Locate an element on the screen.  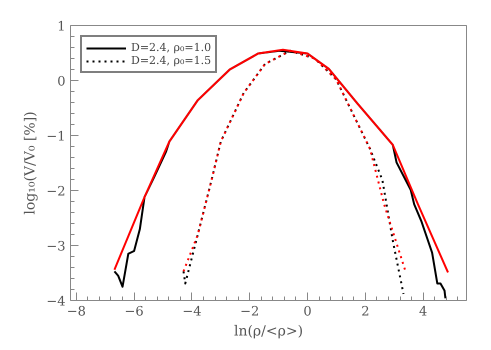
x-tick-label: −2 is located at coordinates (250, 312).